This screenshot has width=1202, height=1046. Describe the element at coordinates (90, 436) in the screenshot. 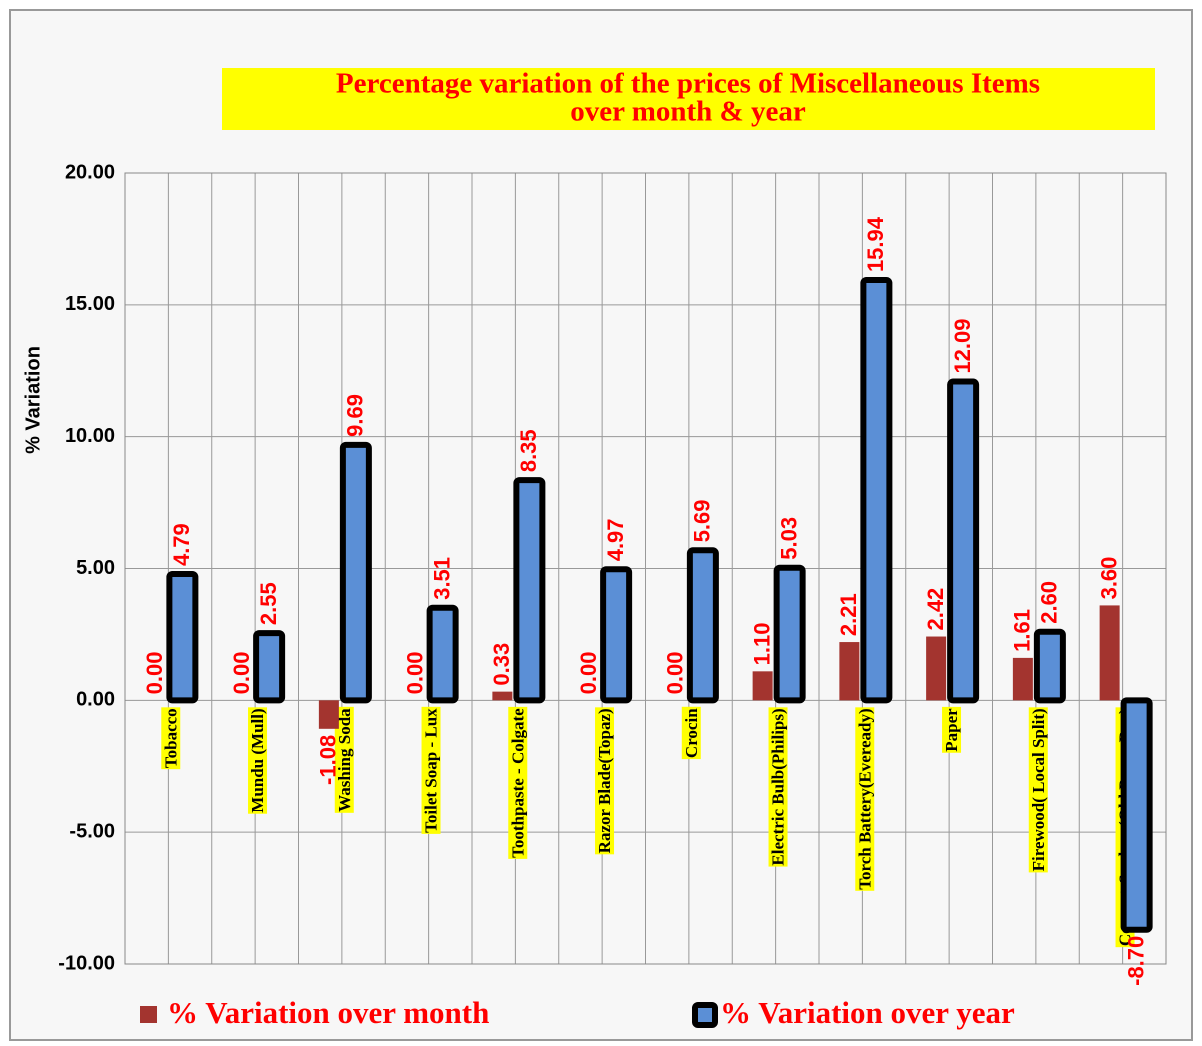

I see `y-tick-label: 10.00` at that location.